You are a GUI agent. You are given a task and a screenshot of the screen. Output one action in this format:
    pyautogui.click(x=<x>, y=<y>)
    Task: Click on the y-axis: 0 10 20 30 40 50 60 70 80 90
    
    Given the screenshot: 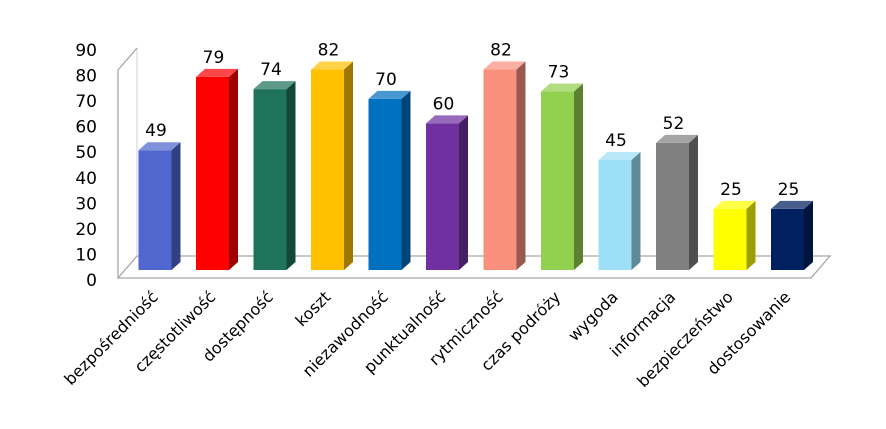 What is the action you would take?
    pyautogui.click(x=106, y=166)
    